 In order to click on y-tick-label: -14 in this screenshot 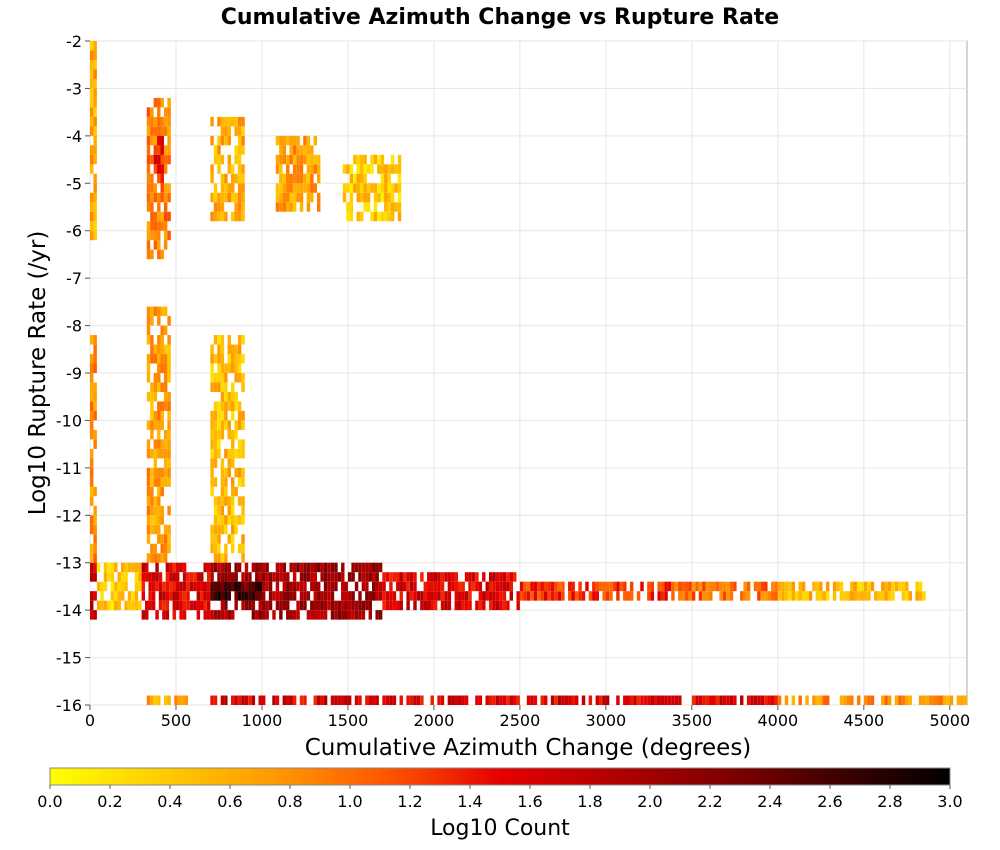, I will do `click(69, 610)`.